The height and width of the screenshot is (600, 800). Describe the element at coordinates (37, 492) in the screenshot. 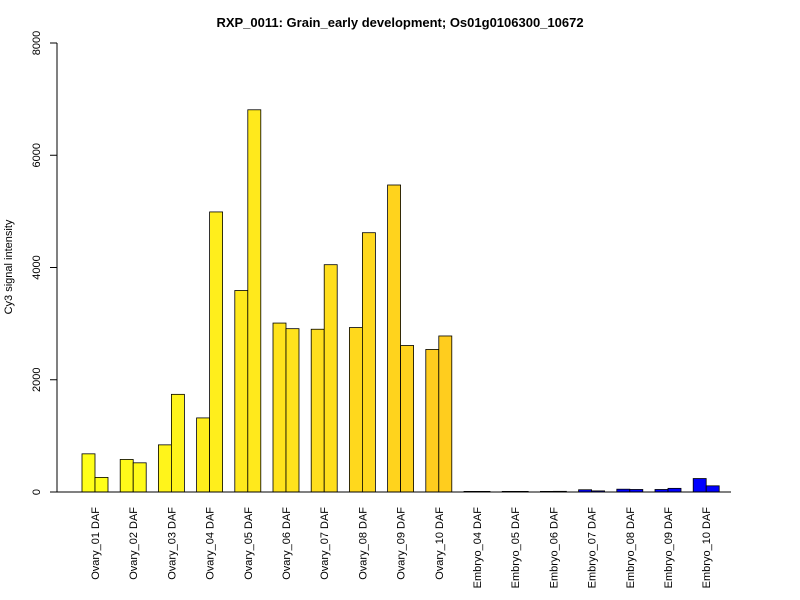

I see `y-tick-label: 0` at that location.